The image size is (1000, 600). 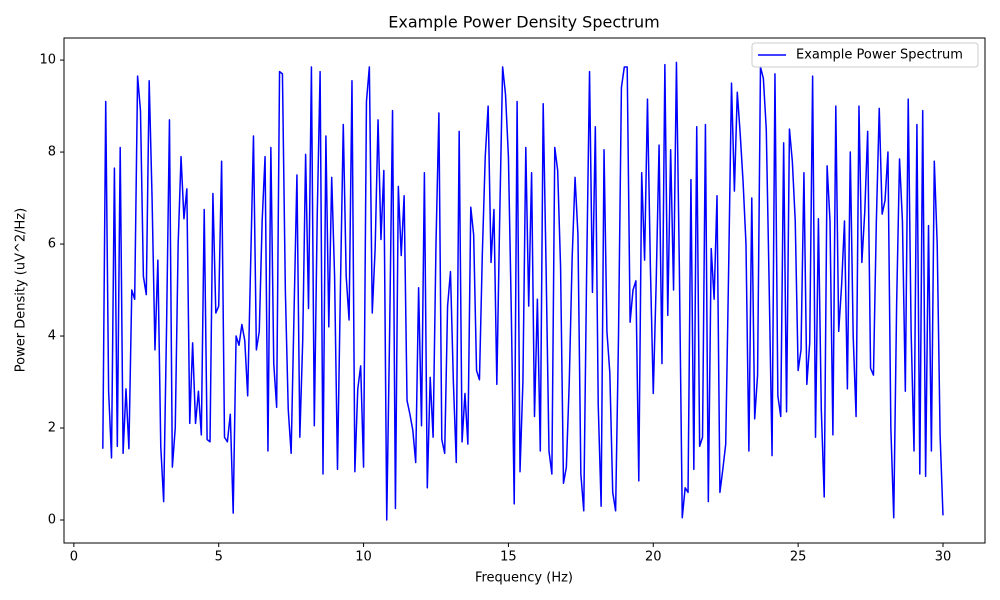 What do you see at coordinates (74, 557) in the screenshot?
I see `x-tick-label: 0` at bounding box center [74, 557].